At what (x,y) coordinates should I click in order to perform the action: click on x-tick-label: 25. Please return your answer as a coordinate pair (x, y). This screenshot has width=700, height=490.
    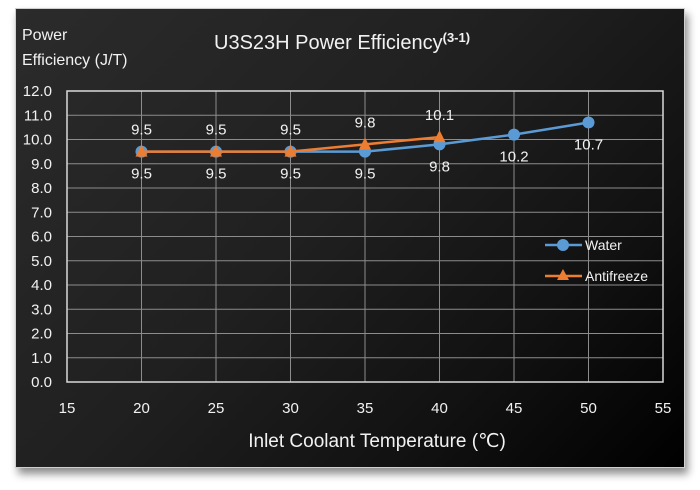
    Looking at the image, I should click on (216, 408).